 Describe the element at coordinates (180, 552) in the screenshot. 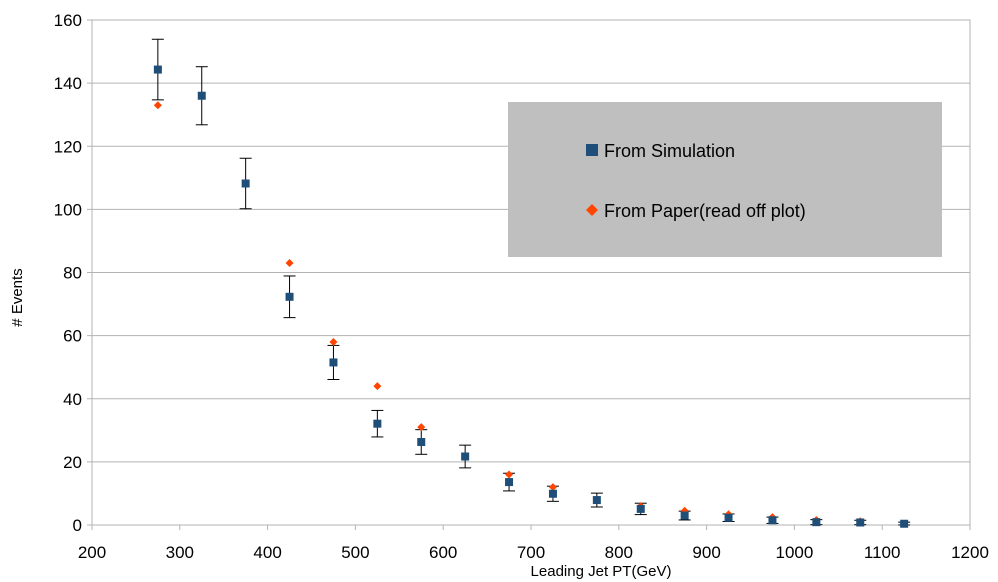

I see `x-tick-label: 300` at that location.